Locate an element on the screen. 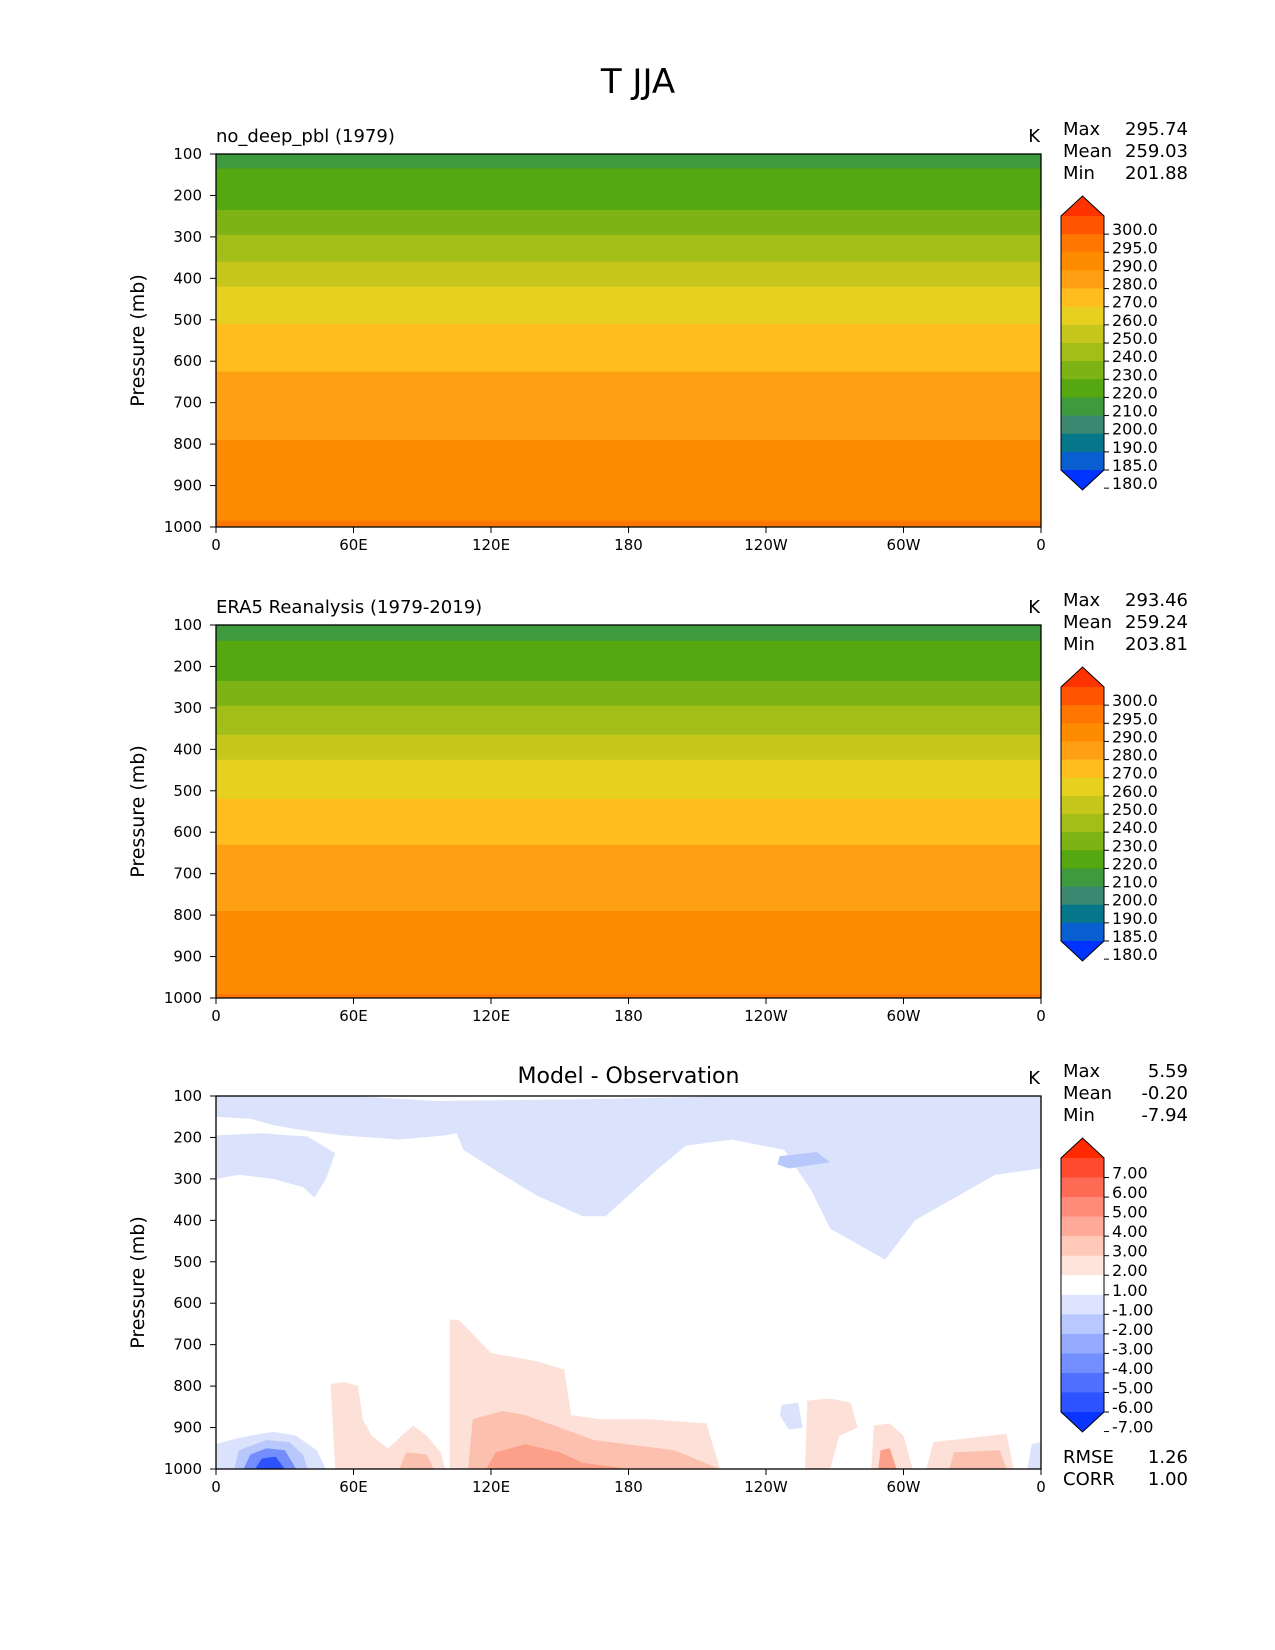  colorbar-label: -6.00 is located at coordinates (1132, 1407).